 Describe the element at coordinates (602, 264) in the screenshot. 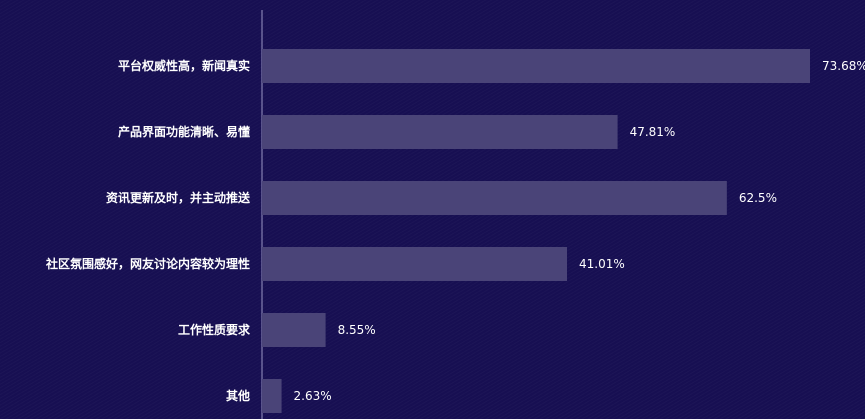

I see `value-label-3: 41.01%` at that location.